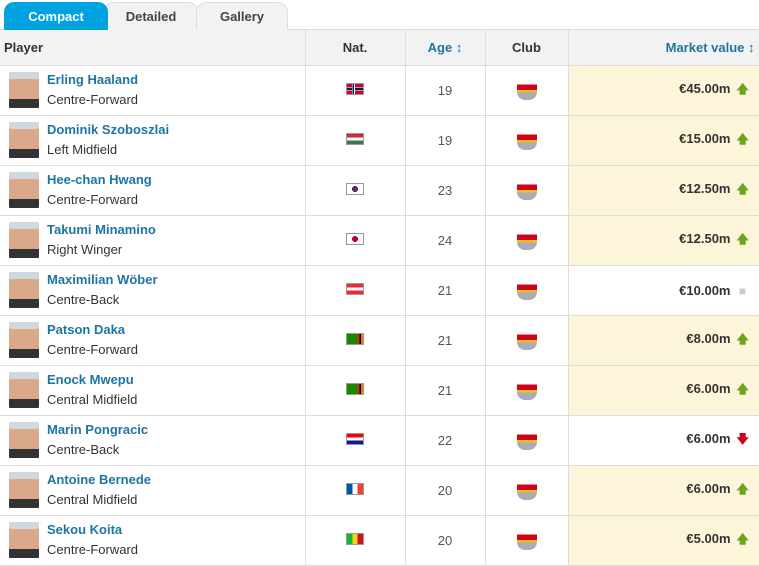 This screenshot has height=566, width=759. I want to click on player-name-link: Marin Pongracic, so click(98, 429).